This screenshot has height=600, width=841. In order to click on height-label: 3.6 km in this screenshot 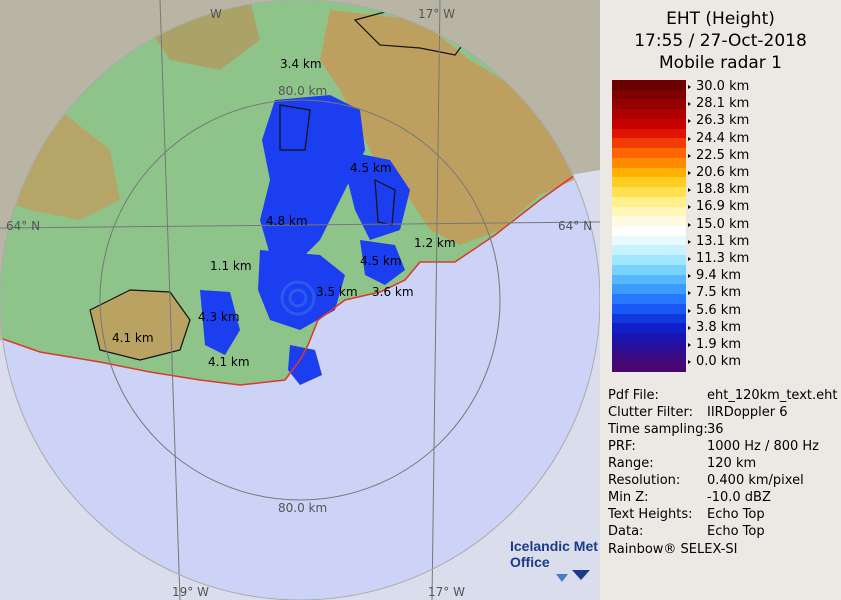, I will do `click(393, 292)`.